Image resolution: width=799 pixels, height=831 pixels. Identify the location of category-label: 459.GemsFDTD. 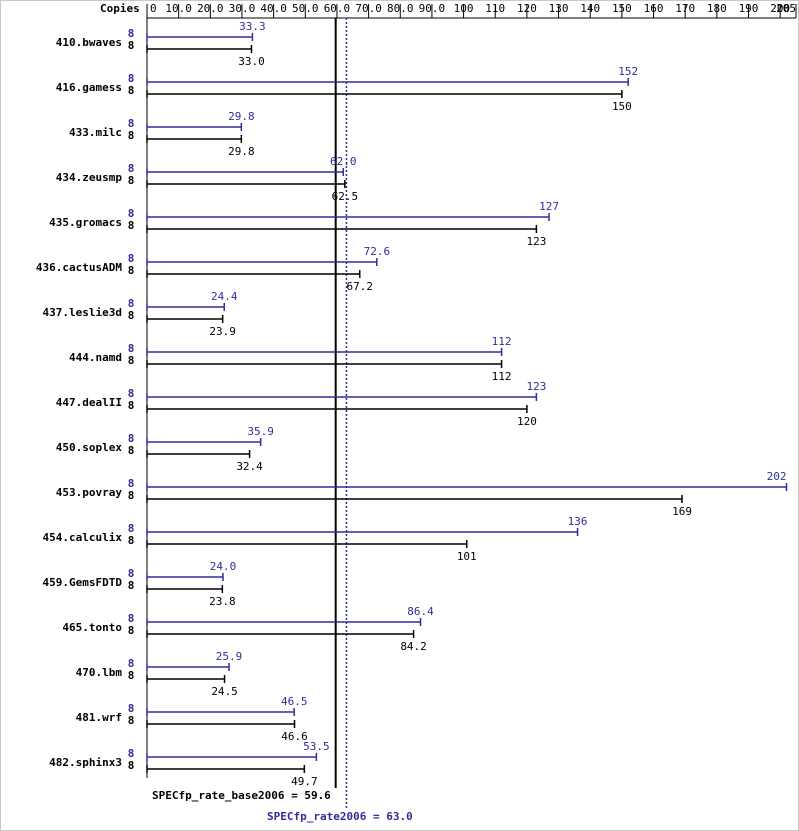
(83, 582).